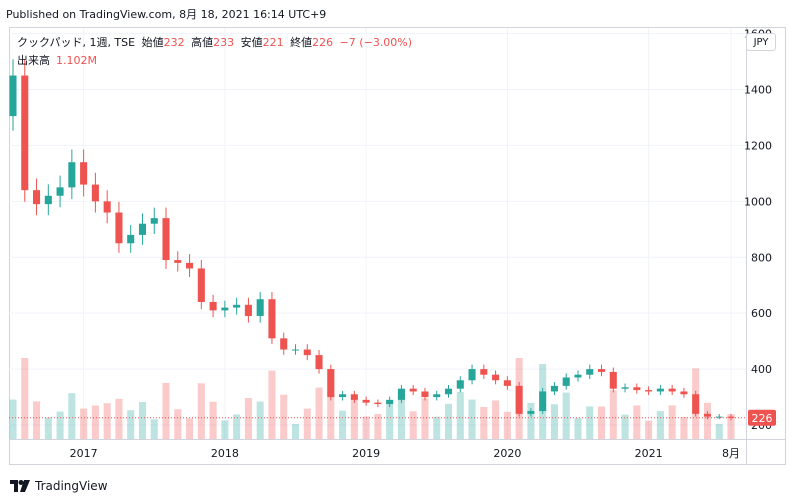 The width and height of the screenshot is (794, 503). I want to click on volume-legend: 出来高 1.102M, so click(57, 60).